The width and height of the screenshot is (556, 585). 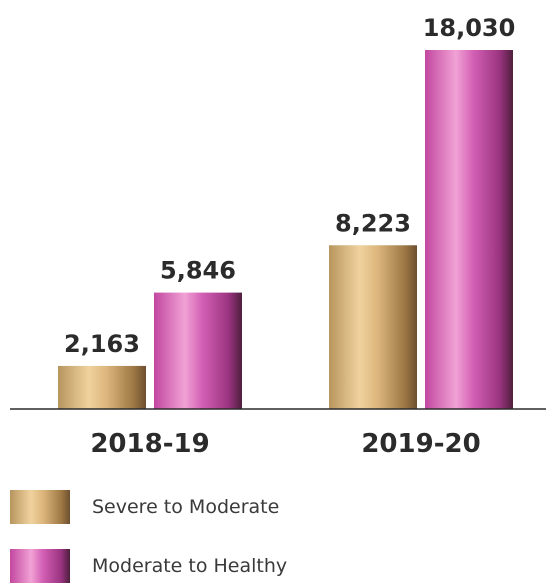 What do you see at coordinates (198, 350) in the screenshot?
I see `bar-2018-19-moderate-to-healthy` at bounding box center [198, 350].